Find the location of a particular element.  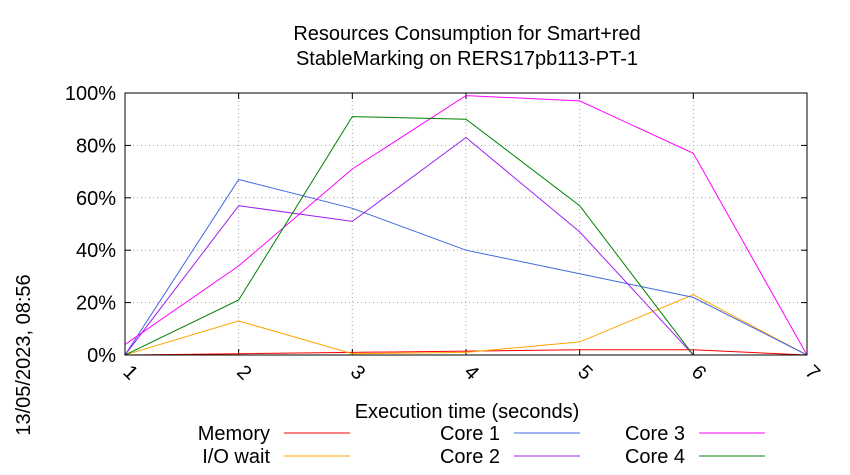

y-tick-label: 60% is located at coordinates (96, 199).